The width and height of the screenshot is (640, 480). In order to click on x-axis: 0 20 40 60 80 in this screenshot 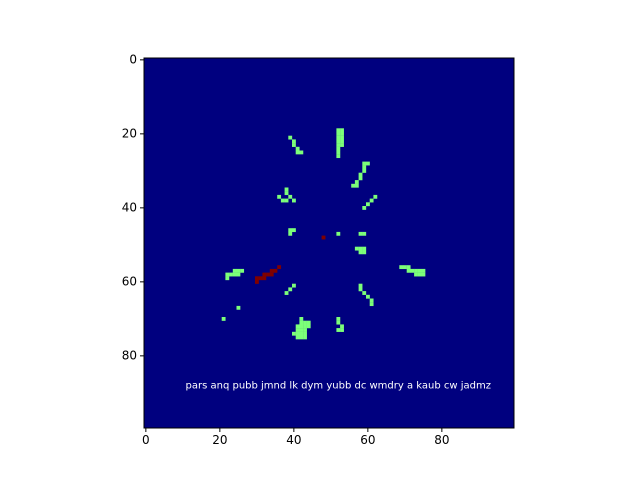, I will do `click(295, 437)`.